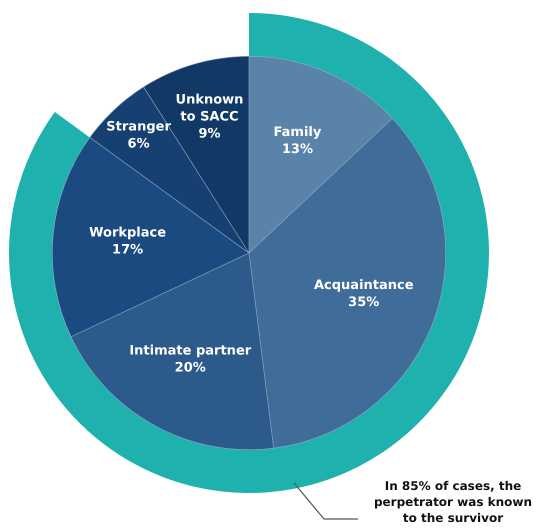 This screenshot has height=531, width=540. I want to click on data-label: 13%, so click(297, 149).